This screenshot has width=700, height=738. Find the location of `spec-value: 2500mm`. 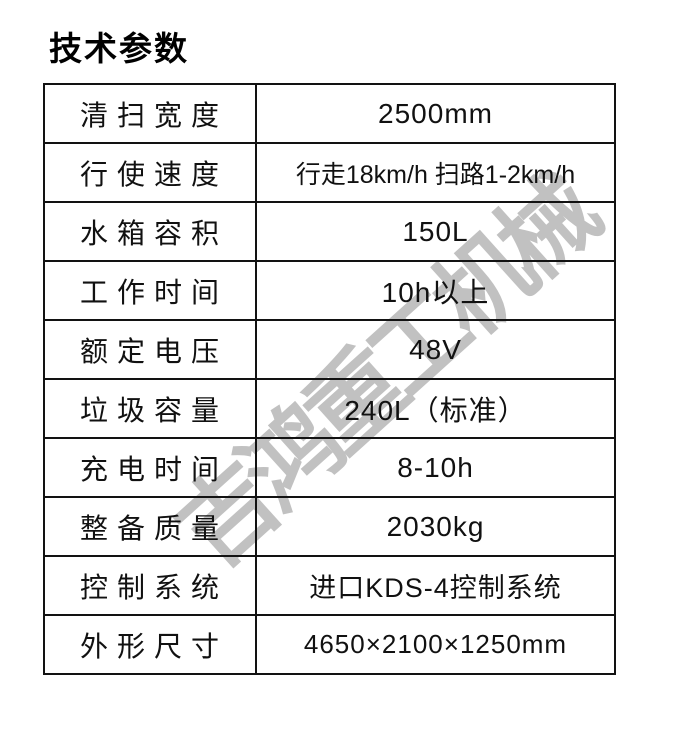

spec-value: 2500mm is located at coordinates (435, 113).